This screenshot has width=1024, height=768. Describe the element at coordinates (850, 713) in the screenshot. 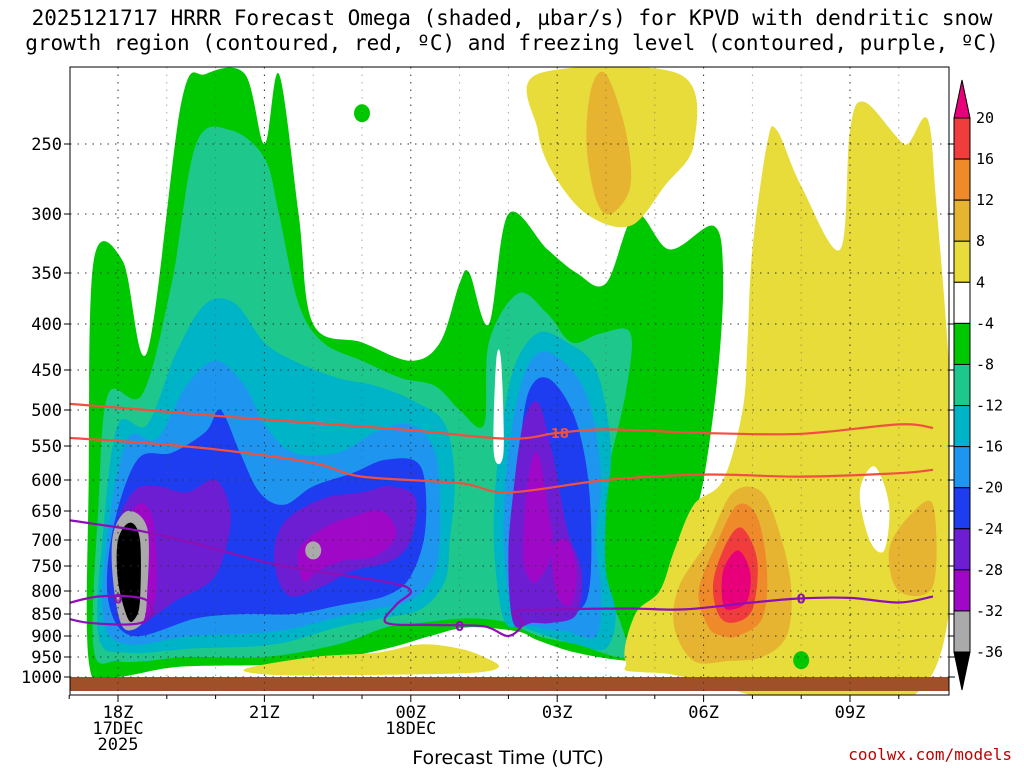

I see `x-tick-label-15-0: 09Z` at that location.